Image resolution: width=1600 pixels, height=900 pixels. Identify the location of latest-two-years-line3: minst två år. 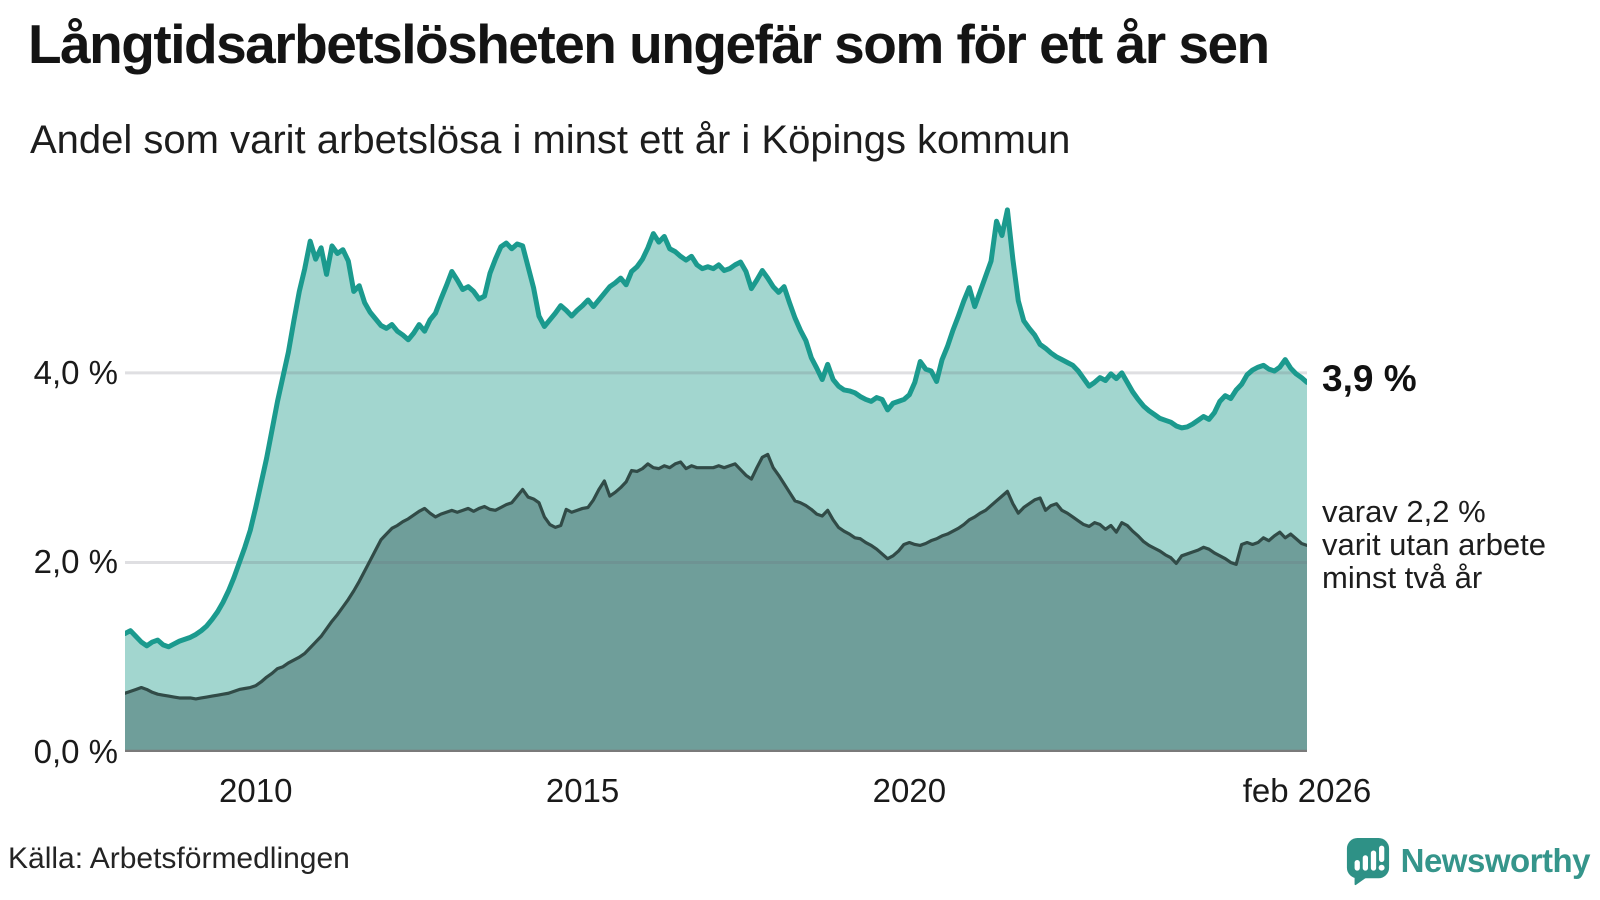
(1402, 578).